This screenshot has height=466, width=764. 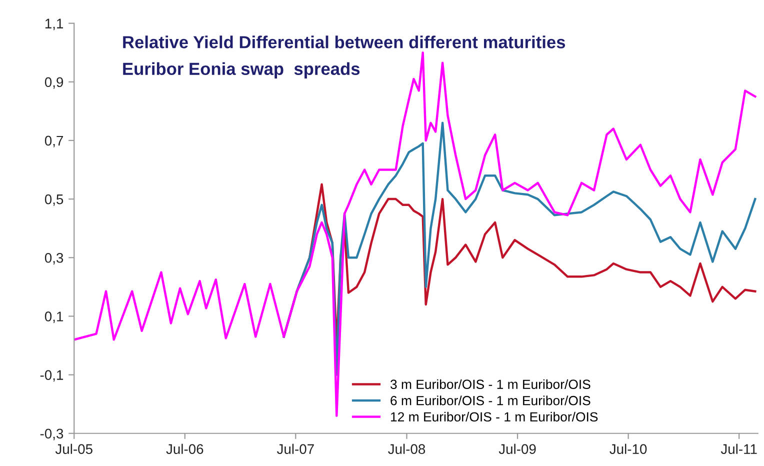 What do you see at coordinates (241, 70) in the screenshot?
I see `text: Euribor Eonia swap spreads` at bounding box center [241, 70].